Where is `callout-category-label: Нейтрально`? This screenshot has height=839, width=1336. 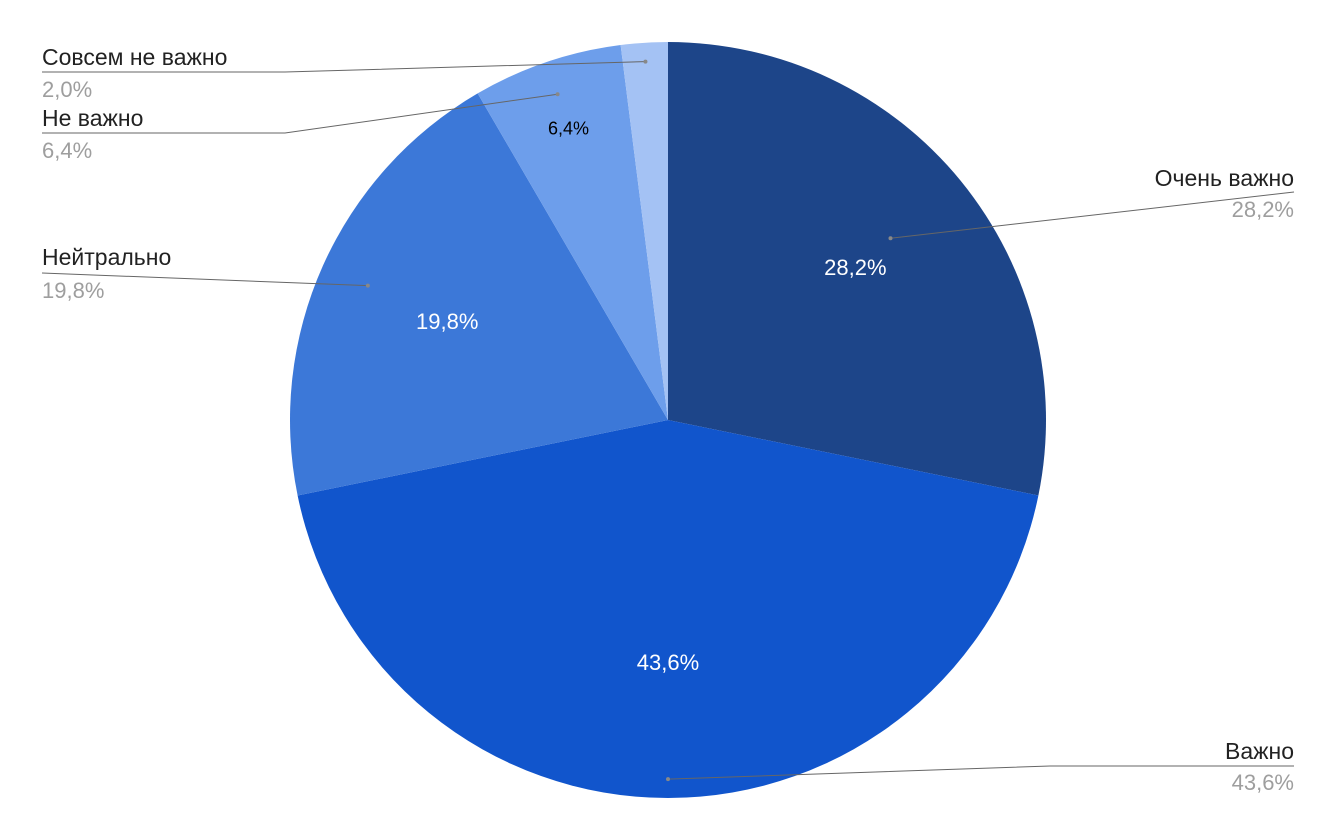 callout-category-label: Нейтрально is located at coordinates (106, 257).